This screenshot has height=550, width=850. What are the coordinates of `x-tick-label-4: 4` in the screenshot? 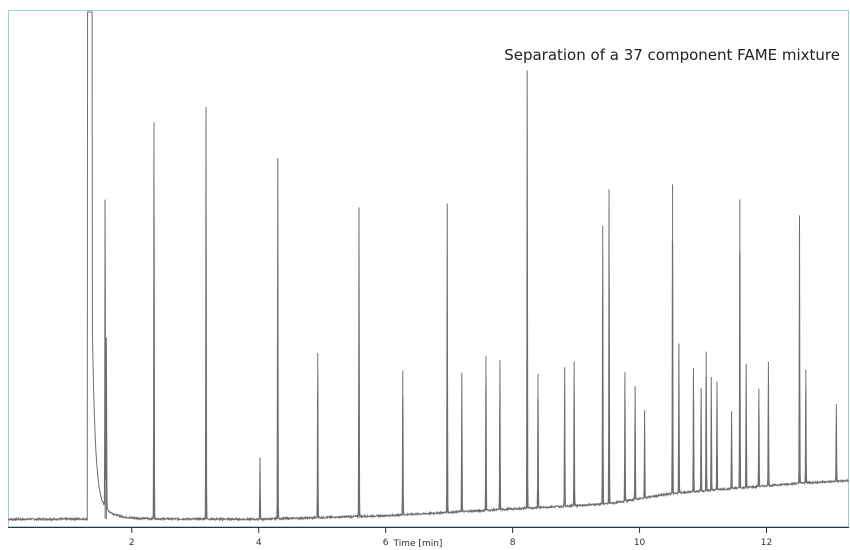 It's located at (259, 543).